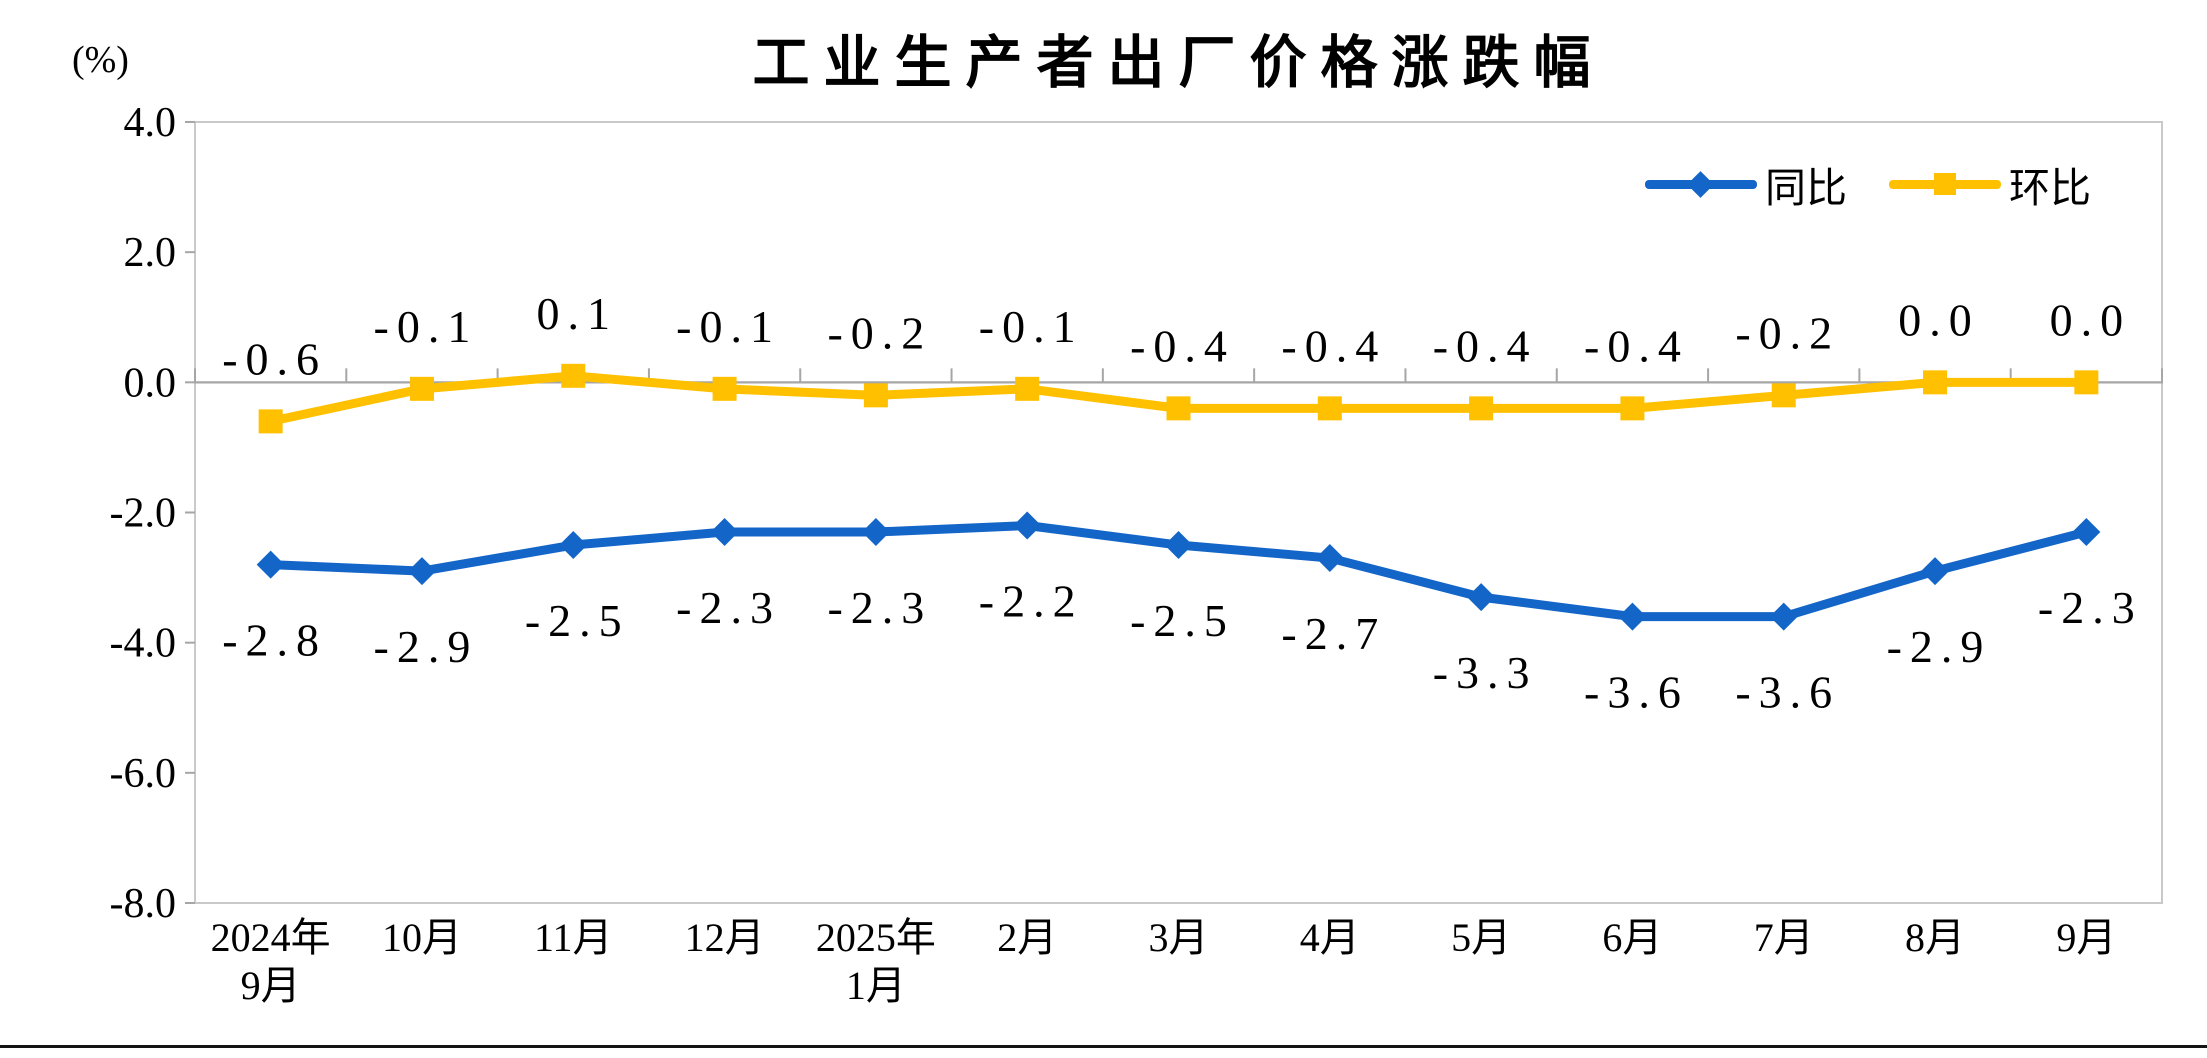 The width and height of the screenshot is (2207, 1058). Describe the element at coordinates (150, 383) in the screenshot. I see `y-axis-tick-label: 0.0` at that location.